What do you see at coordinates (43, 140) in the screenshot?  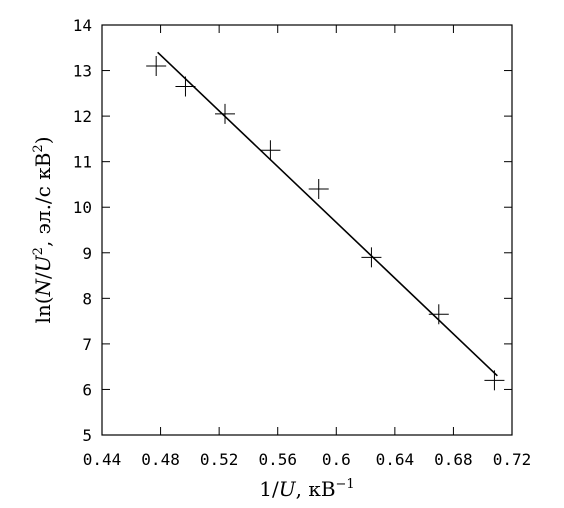 I see `y-axis-label-close: )` at bounding box center [43, 140].